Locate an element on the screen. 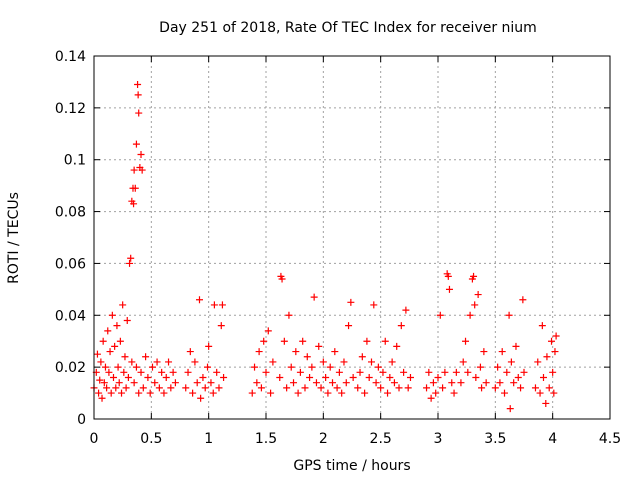  x-tick-label: 2 is located at coordinates (323, 439).